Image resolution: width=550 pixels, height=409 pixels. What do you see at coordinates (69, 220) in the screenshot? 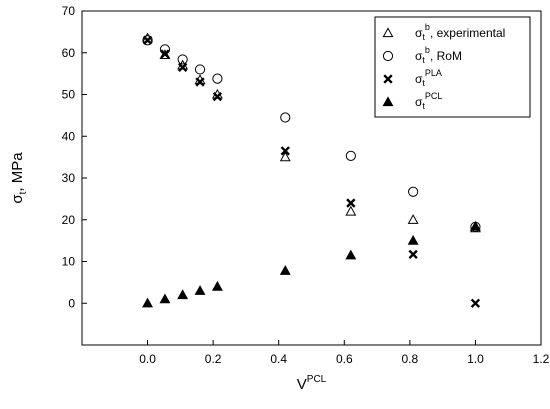
I see `y-tick-label: 20` at bounding box center [69, 220].